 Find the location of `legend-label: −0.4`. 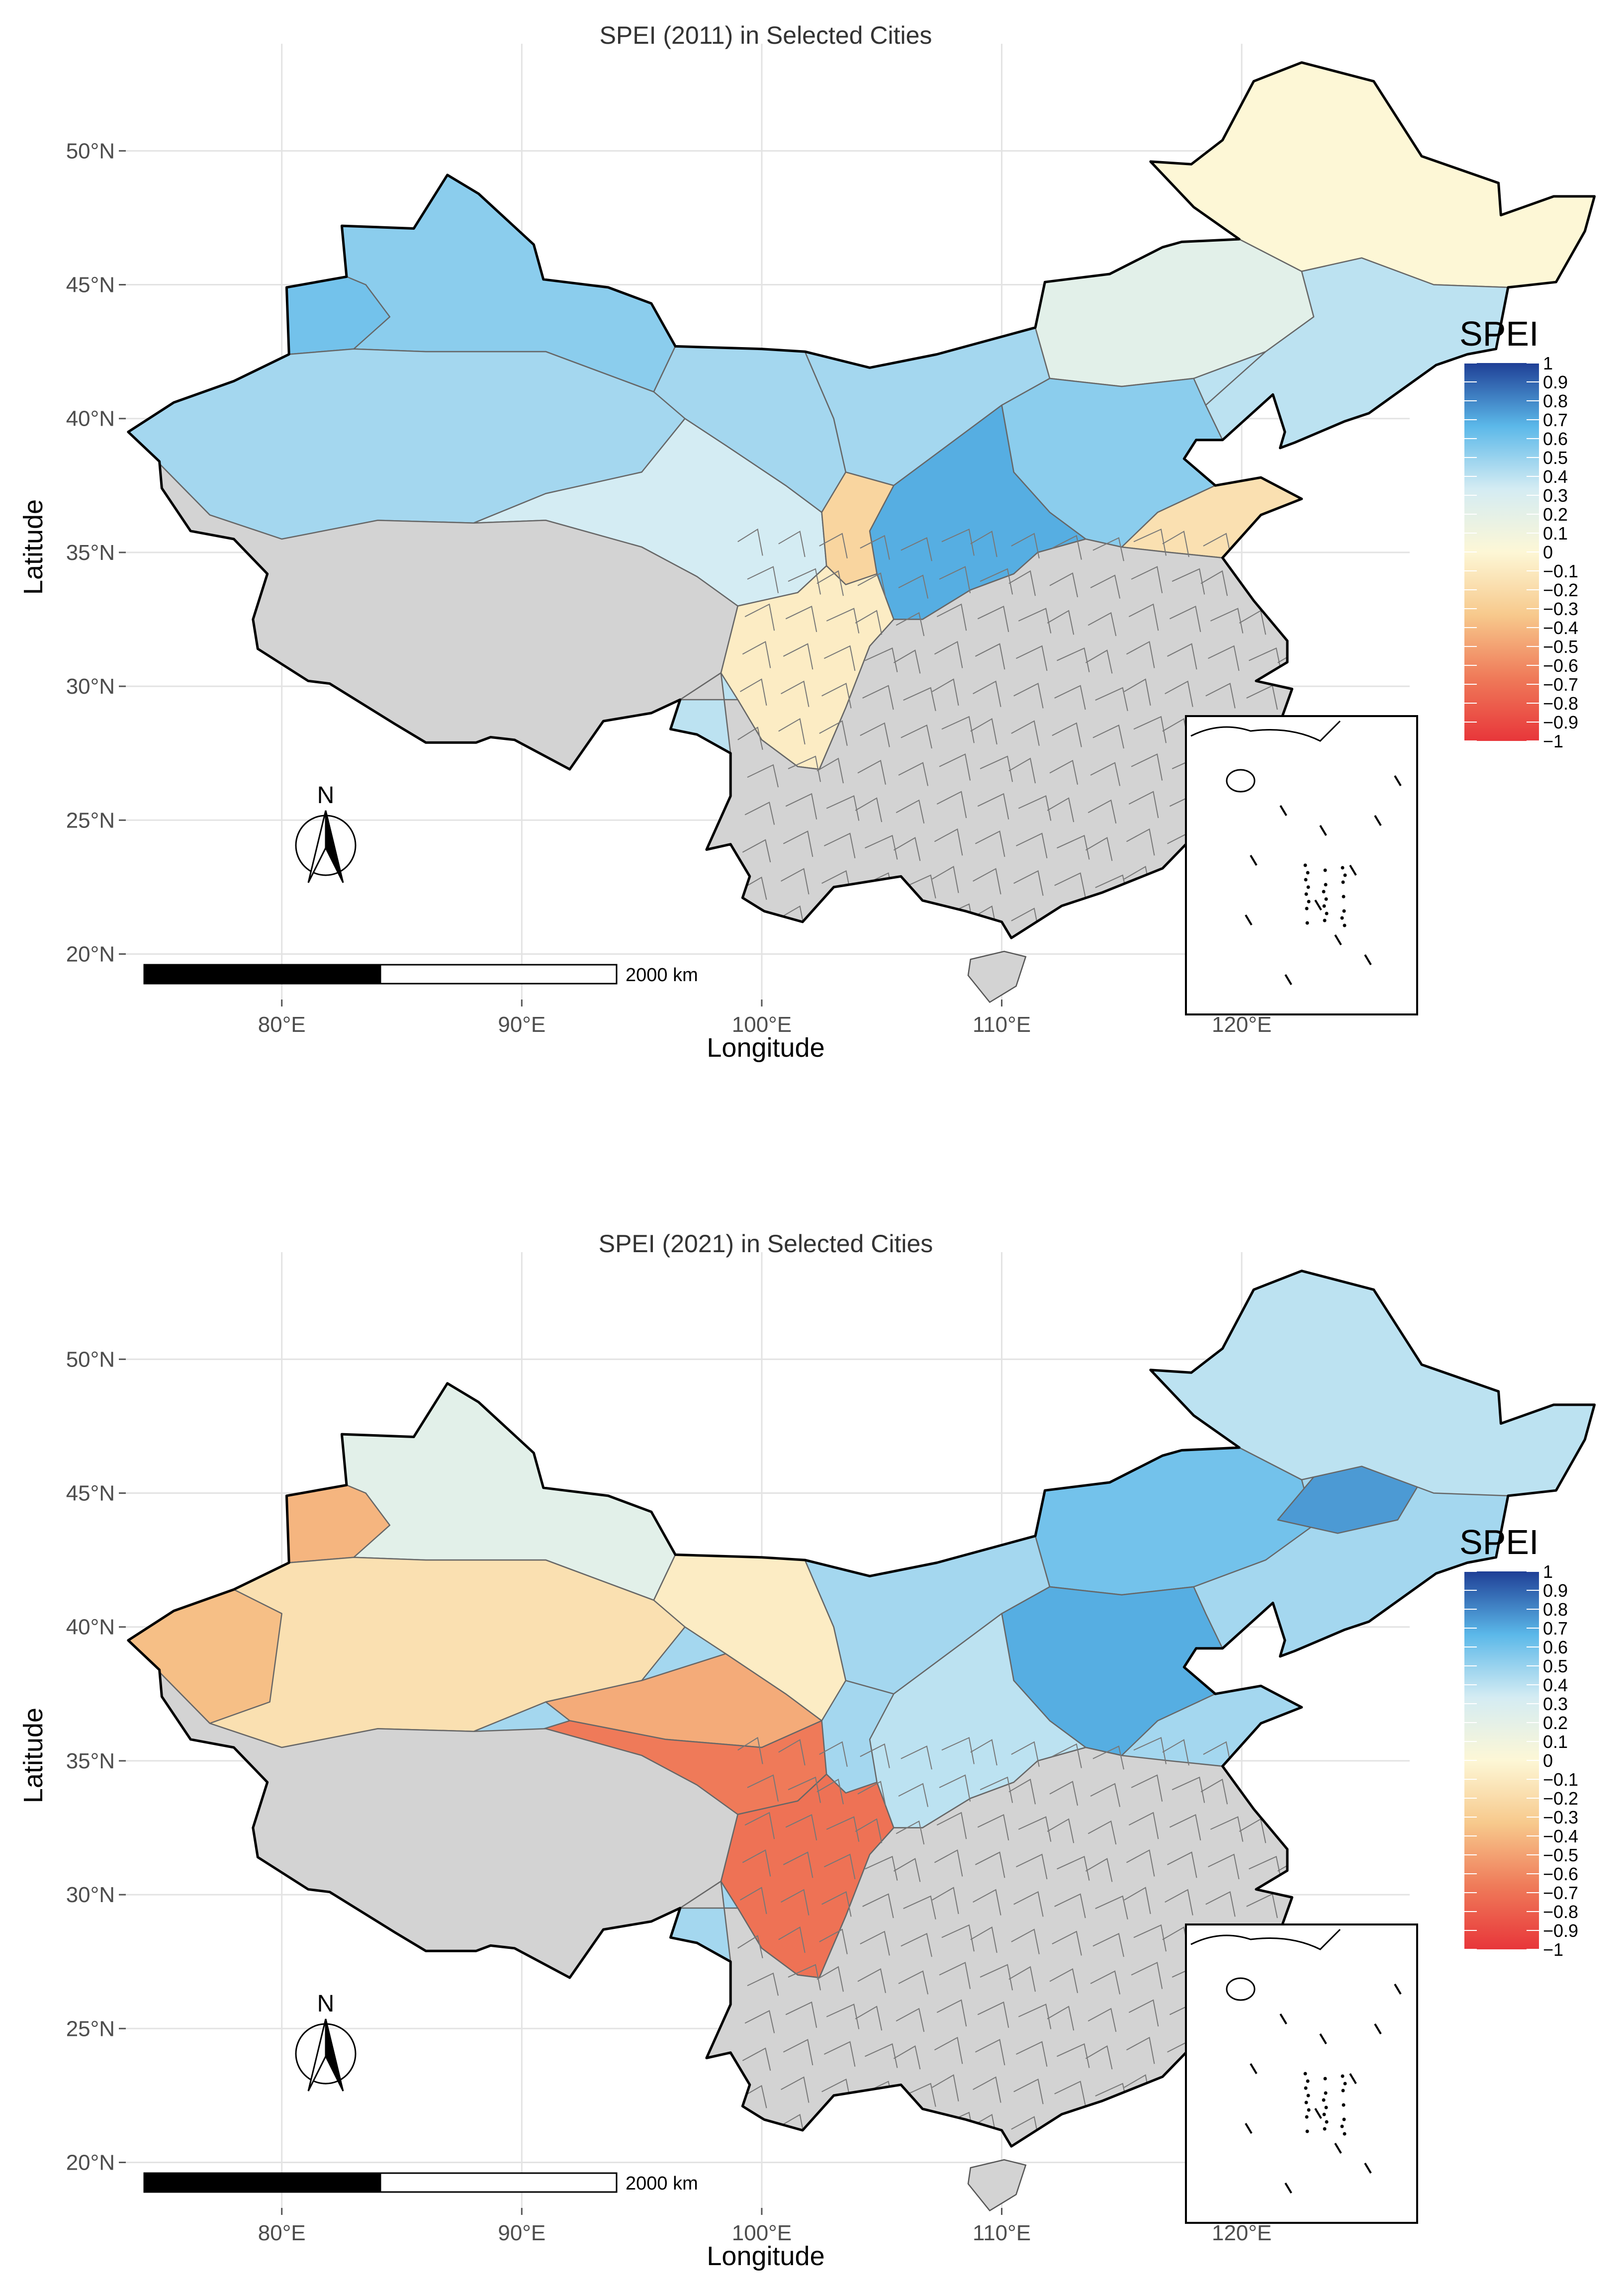

legend-label: −0.4 is located at coordinates (1560, 1836).